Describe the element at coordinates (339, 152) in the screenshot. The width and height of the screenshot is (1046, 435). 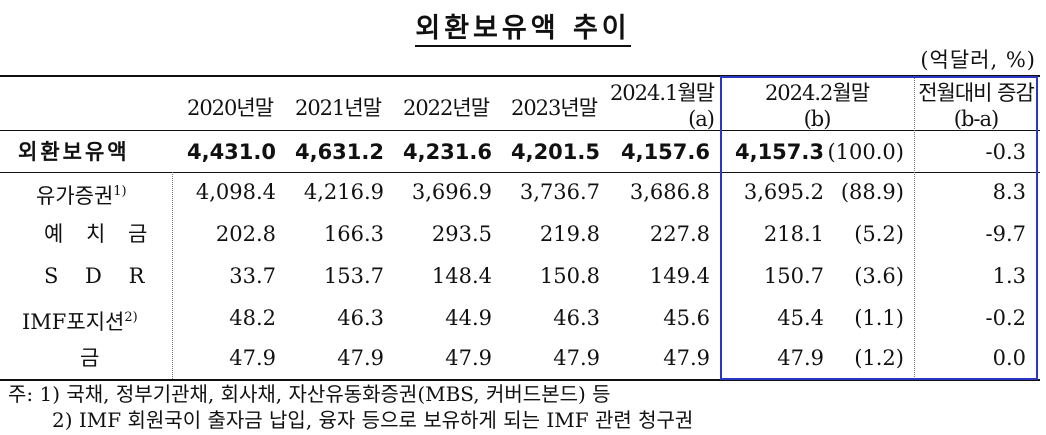
I see `table-cell: 4,631.2` at that location.